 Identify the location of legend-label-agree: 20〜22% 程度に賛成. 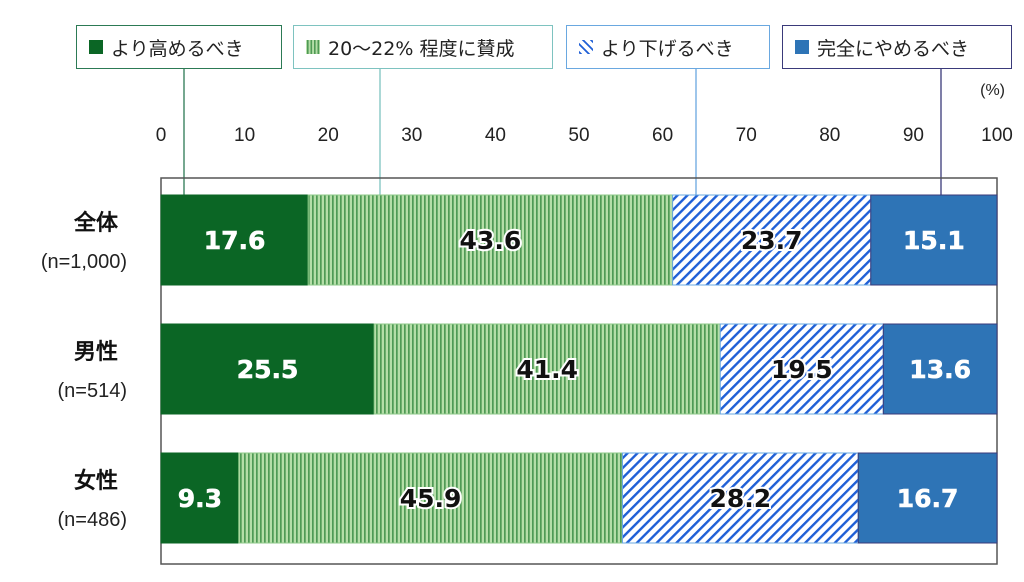
(421, 48).